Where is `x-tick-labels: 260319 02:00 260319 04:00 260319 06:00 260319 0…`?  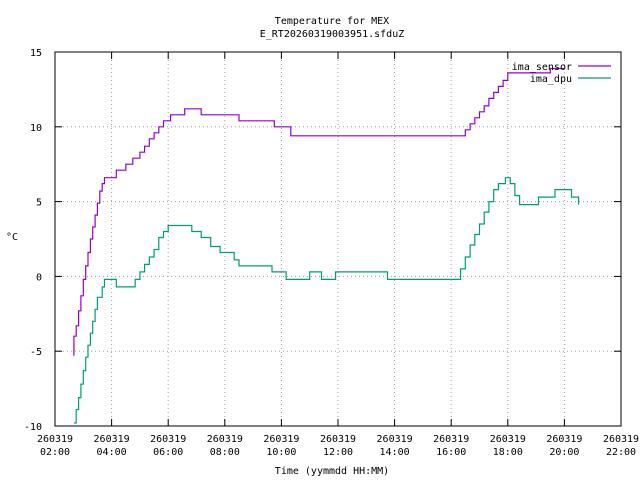
x-tick-labels: 260319 02:00 260319 04:00 260319 06:00 260319 0… is located at coordinates (338, 446).